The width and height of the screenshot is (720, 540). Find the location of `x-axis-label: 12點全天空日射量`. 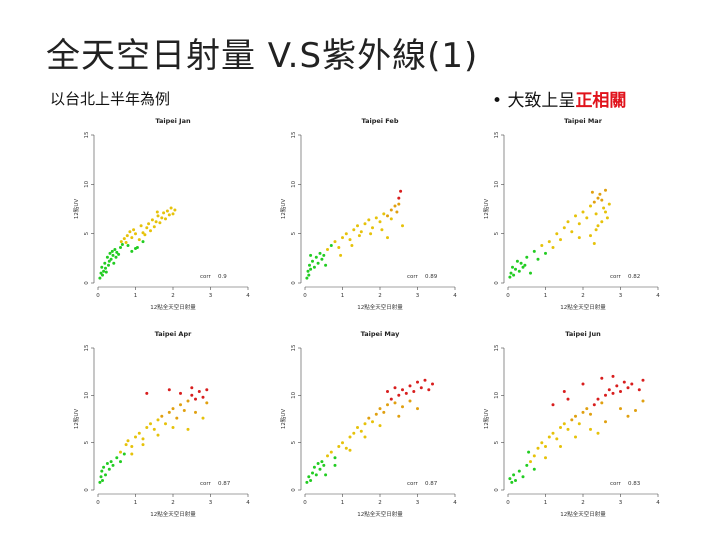

x-axis-label: 12點全天空日射量 is located at coordinates (380, 514).